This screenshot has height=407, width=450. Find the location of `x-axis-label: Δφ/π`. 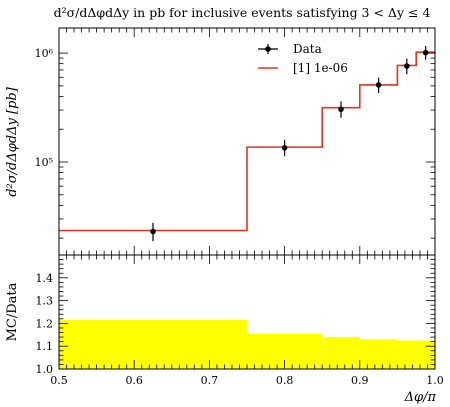

x-axis-label: Δφ/π is located at coordinates (420, 397).